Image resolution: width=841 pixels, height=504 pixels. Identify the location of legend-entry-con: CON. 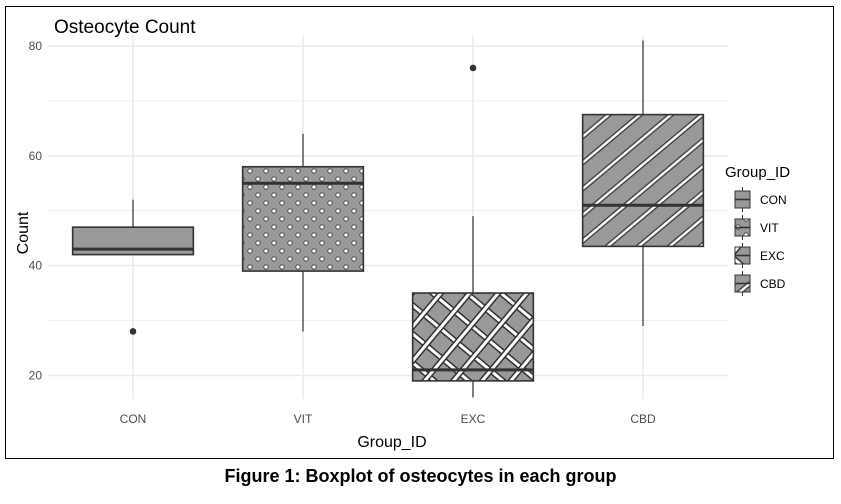
(760, 199).